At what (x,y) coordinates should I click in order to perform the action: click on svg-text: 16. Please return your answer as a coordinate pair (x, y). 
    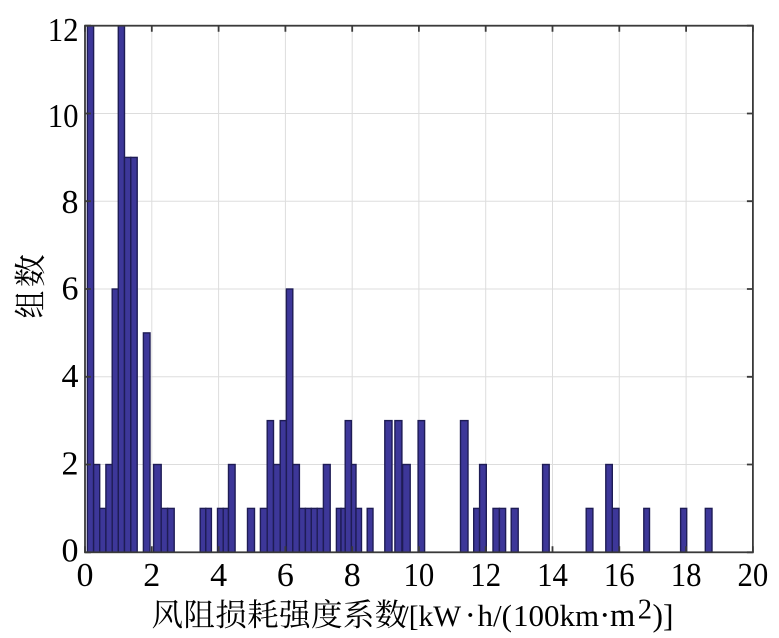
    Looking at the image, I should click on (619, 575).